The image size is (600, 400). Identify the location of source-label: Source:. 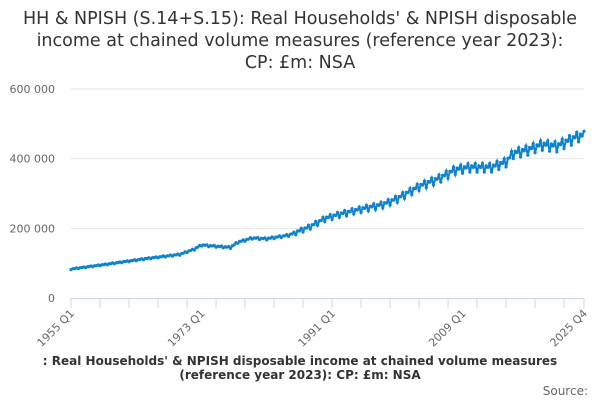
(565, 391).